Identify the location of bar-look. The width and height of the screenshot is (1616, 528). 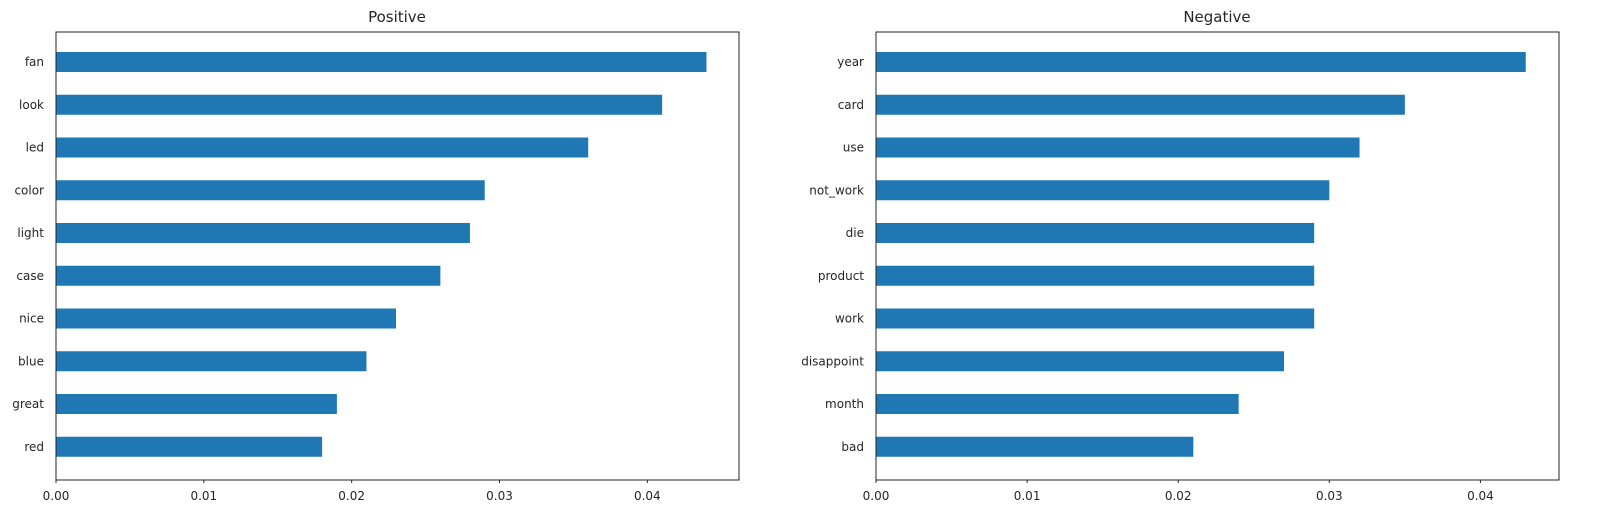
(359, 104).